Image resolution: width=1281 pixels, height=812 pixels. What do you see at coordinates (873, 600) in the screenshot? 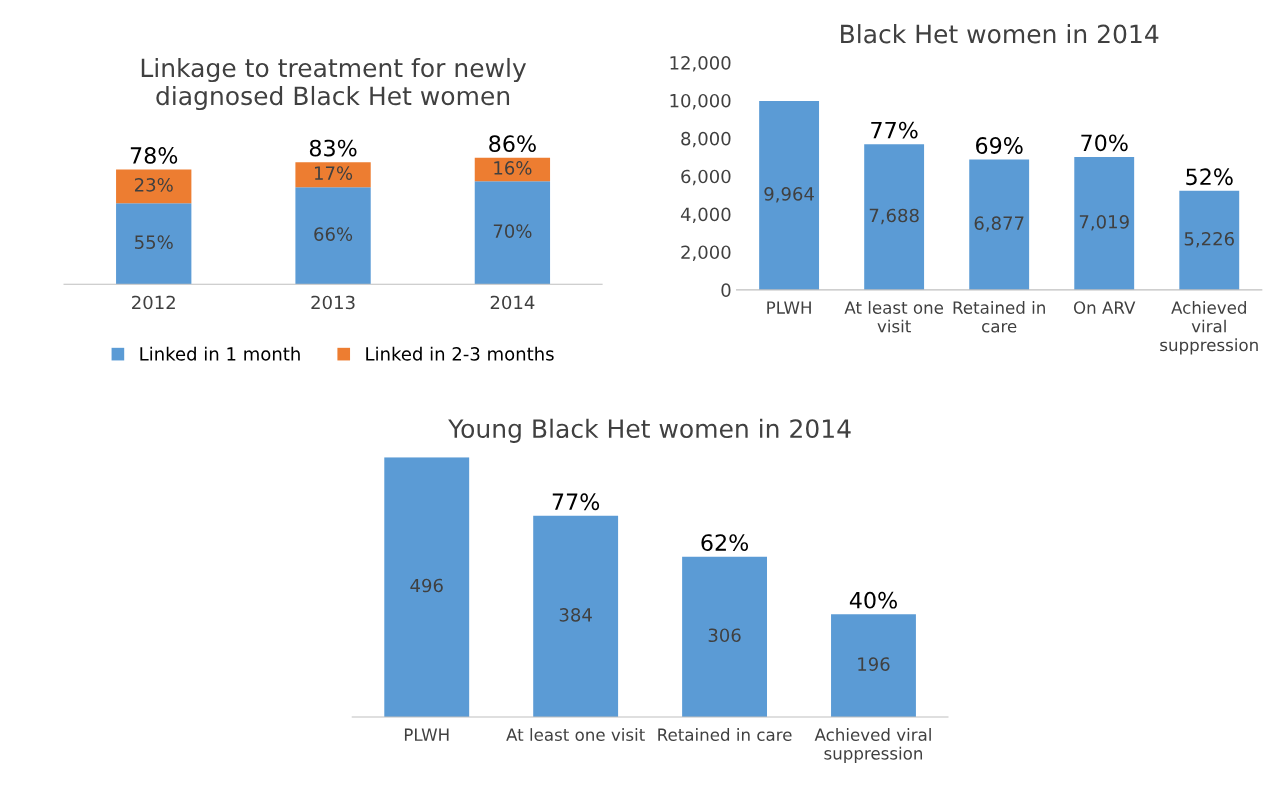
I see `annotation: 40%` at bounding box center [873, 600].